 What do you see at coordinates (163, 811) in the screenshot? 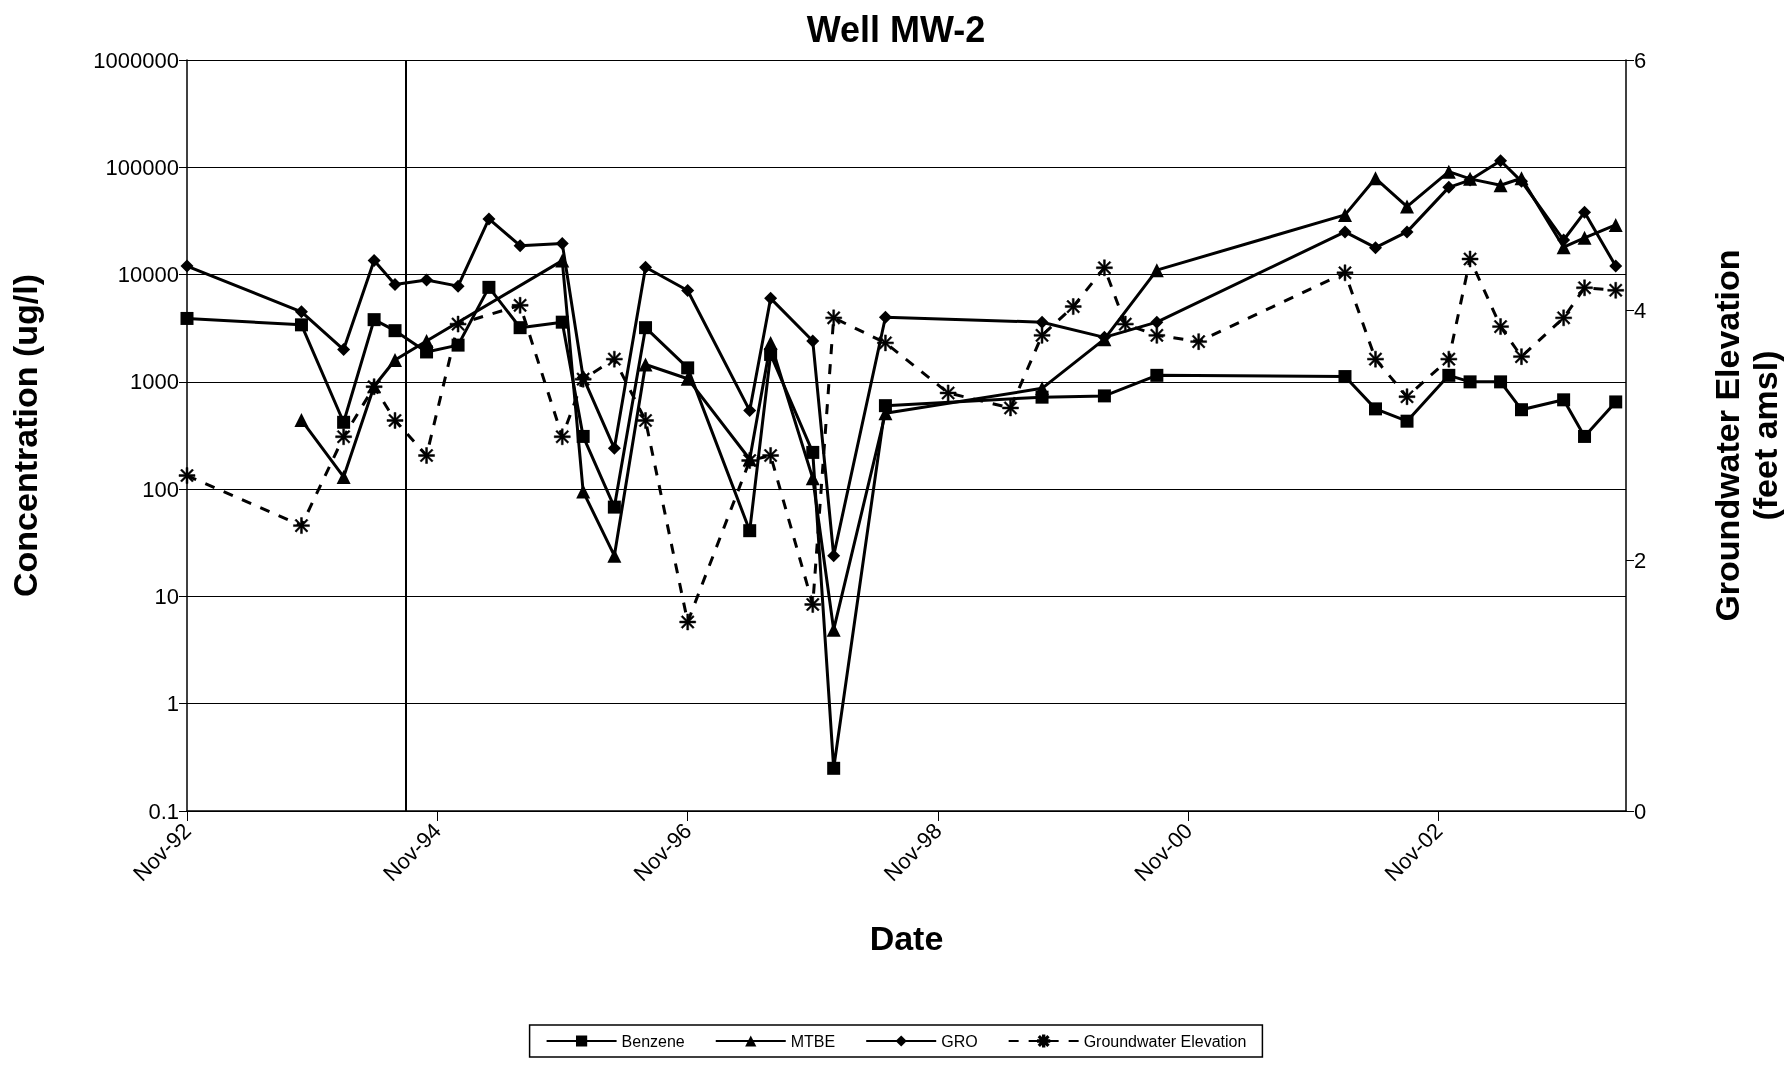
I see `y-tick-label: 0.1` at bounding box center [163, 811].